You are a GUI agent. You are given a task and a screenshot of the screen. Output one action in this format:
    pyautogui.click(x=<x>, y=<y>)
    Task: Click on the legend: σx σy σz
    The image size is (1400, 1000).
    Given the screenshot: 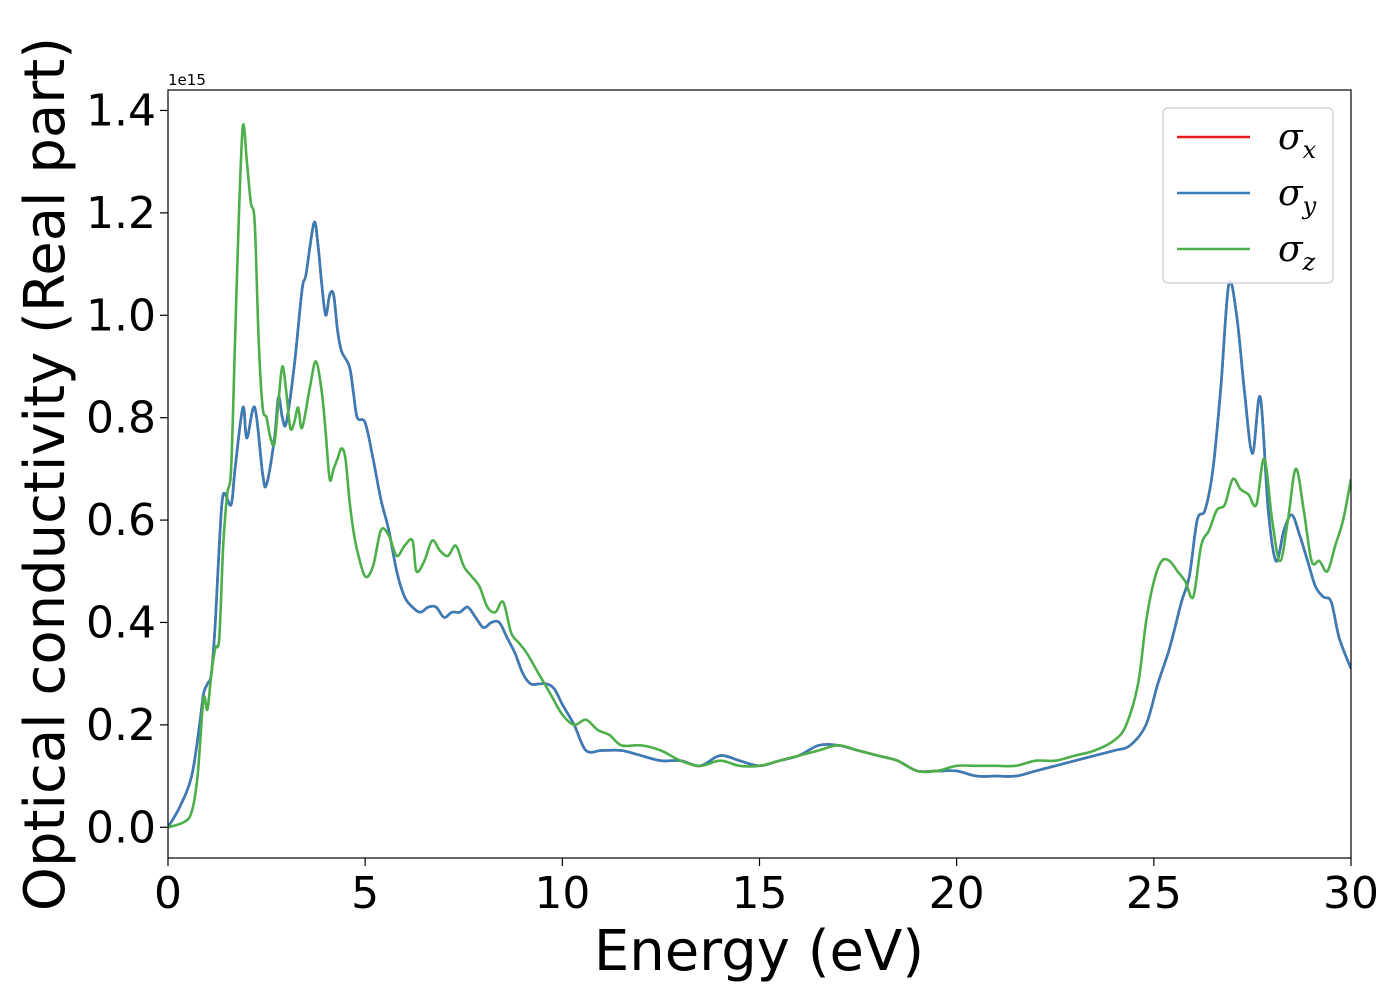 What is the action you would take?
    pyautogui.click(x=1248, y=195)
    